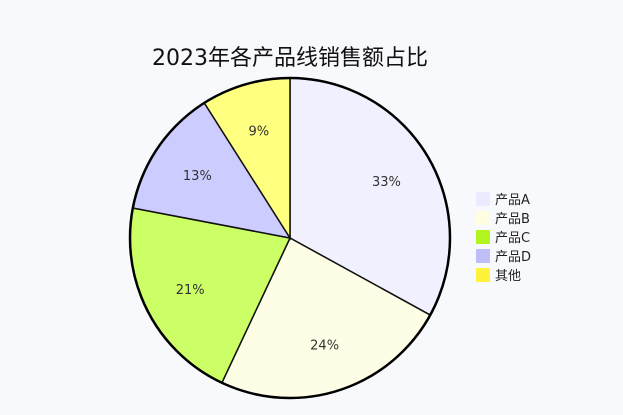 The width and height of the screenshot is (623, 415). What do you see at coordinates (513, 257) in the screenshot?
I see `legend-label: 产品D` at bounding box center [513, 257].